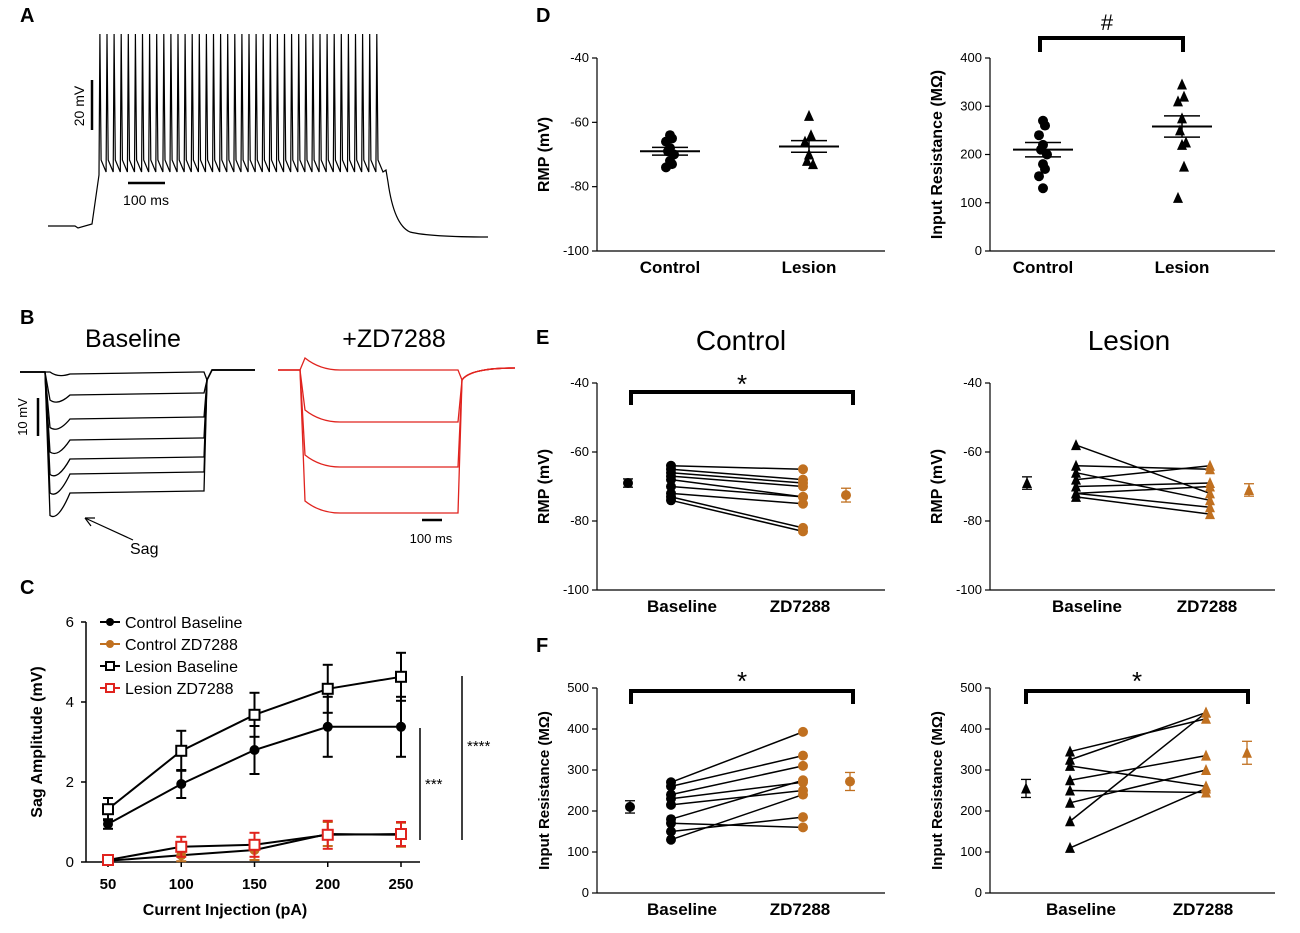 This screenshot has width=1300, height=933. What do you see at coordinates (543, 16) in the screenshot?
I see `panel-d-label: D` at bounding box center [543, 16].